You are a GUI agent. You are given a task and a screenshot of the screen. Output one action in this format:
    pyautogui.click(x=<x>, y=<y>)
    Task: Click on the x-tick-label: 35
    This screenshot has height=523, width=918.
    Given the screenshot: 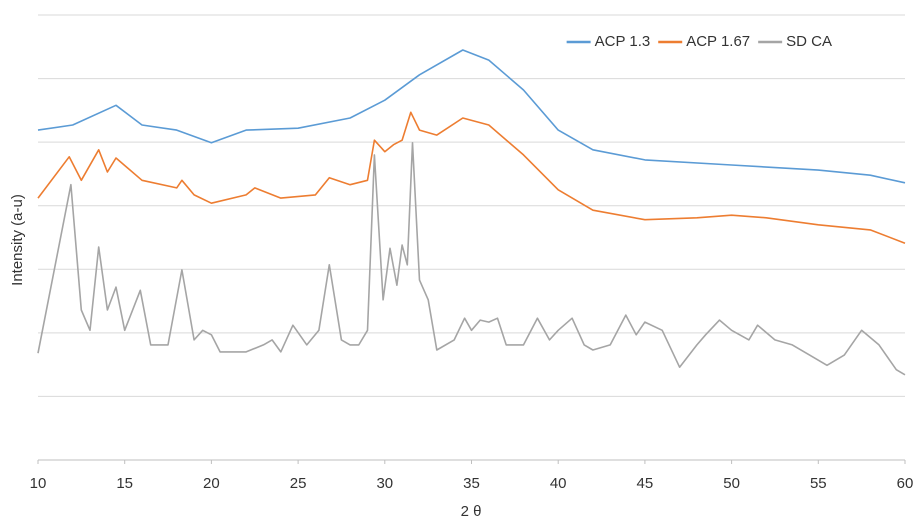 What is the action you would take?
    pyautogui.click(x=471, y=483)
    